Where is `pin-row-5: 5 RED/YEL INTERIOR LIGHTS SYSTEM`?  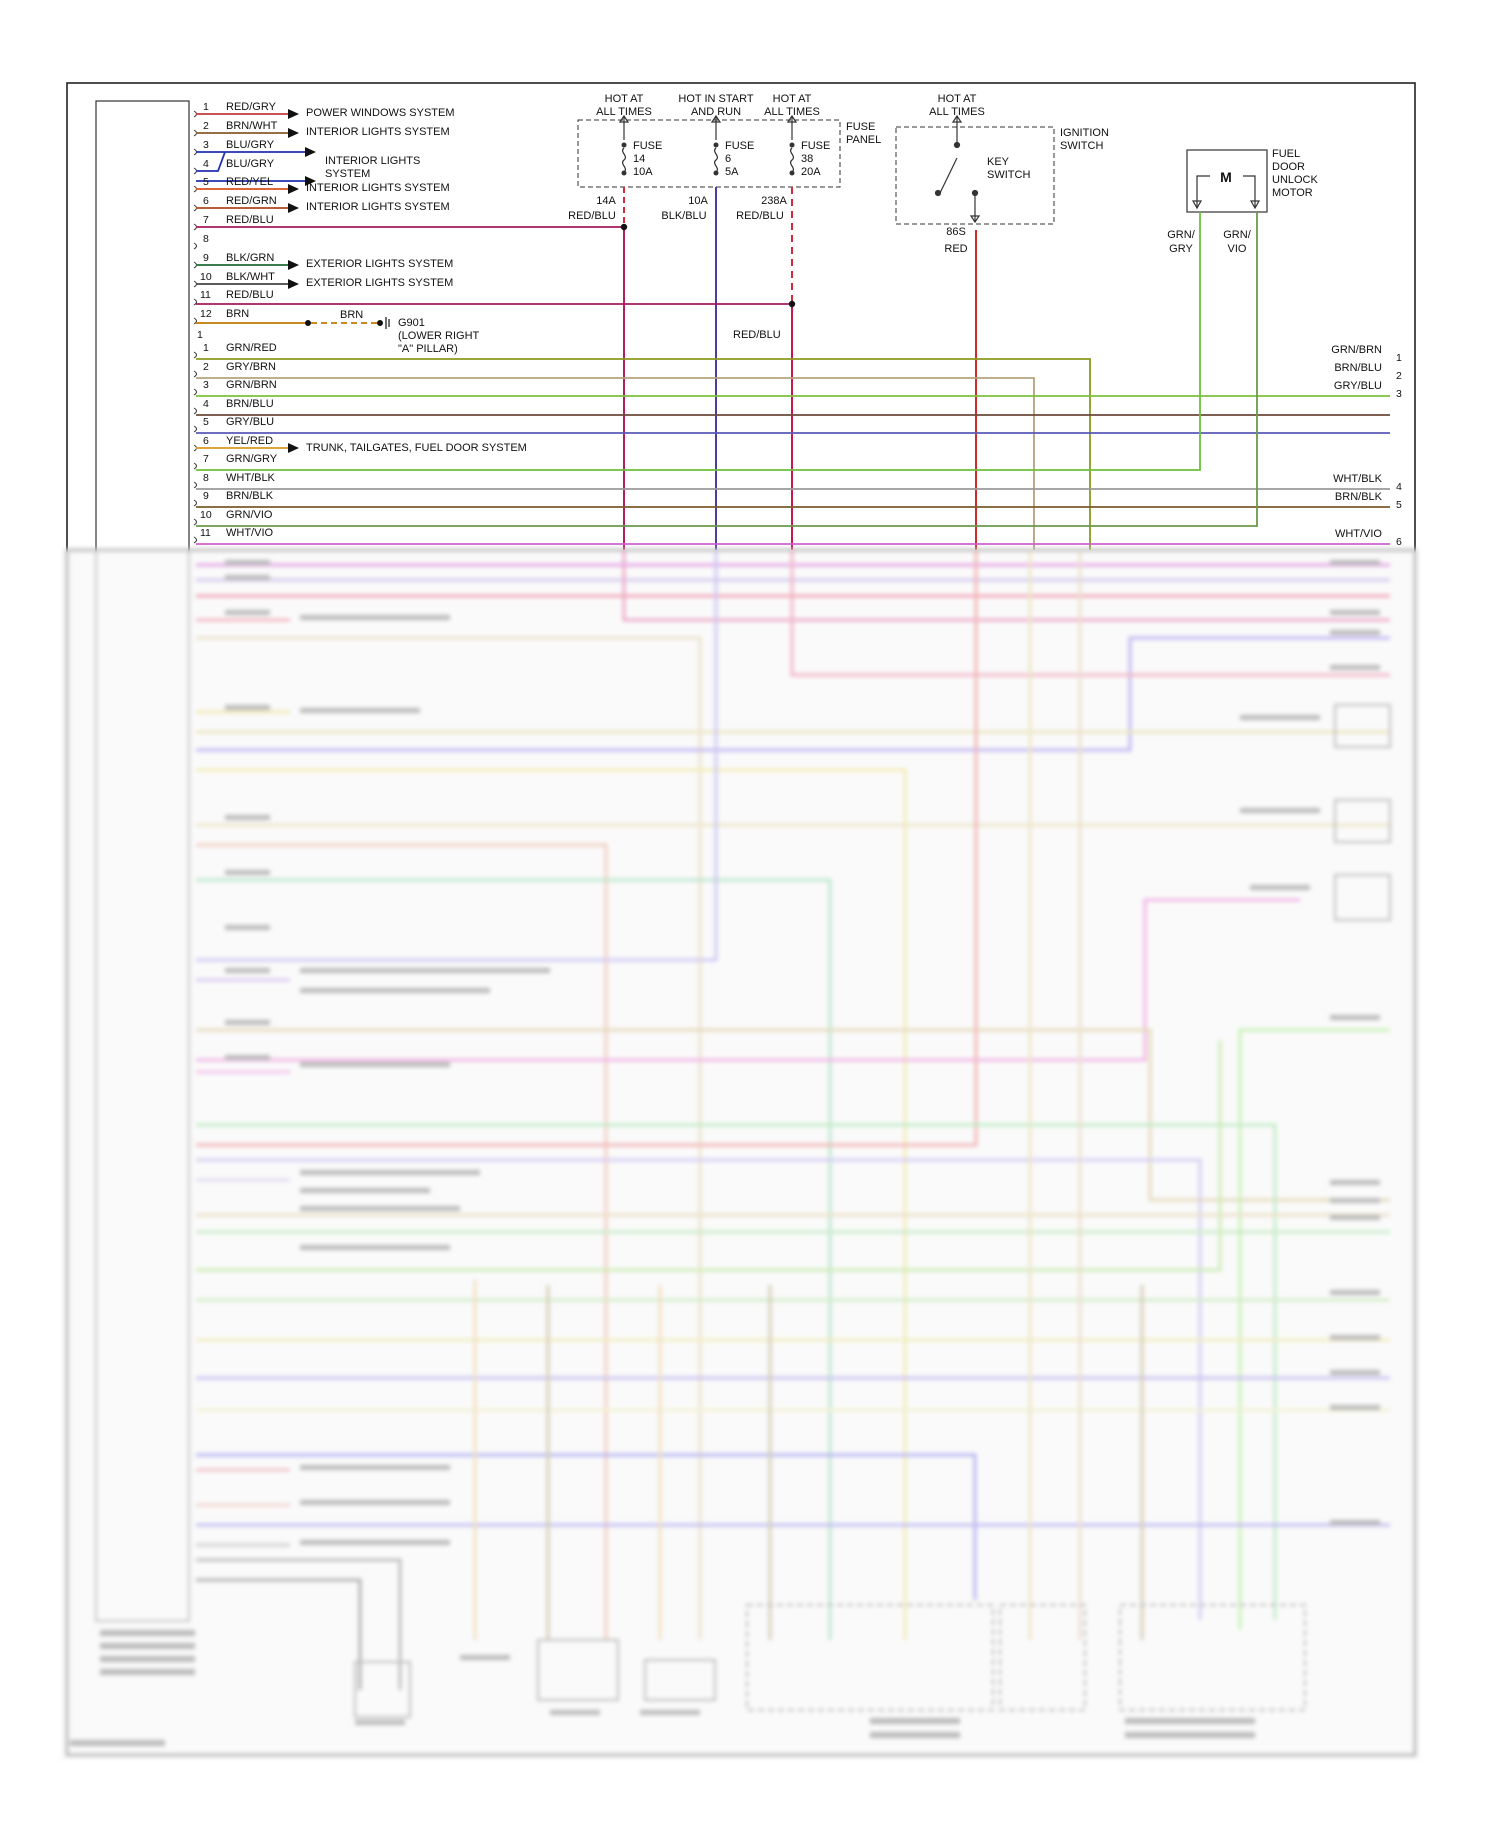
pin-row-5: 5 RED/YEL INTERIOR LIGHTS SYSTEM is located at coordinates (321, 185).